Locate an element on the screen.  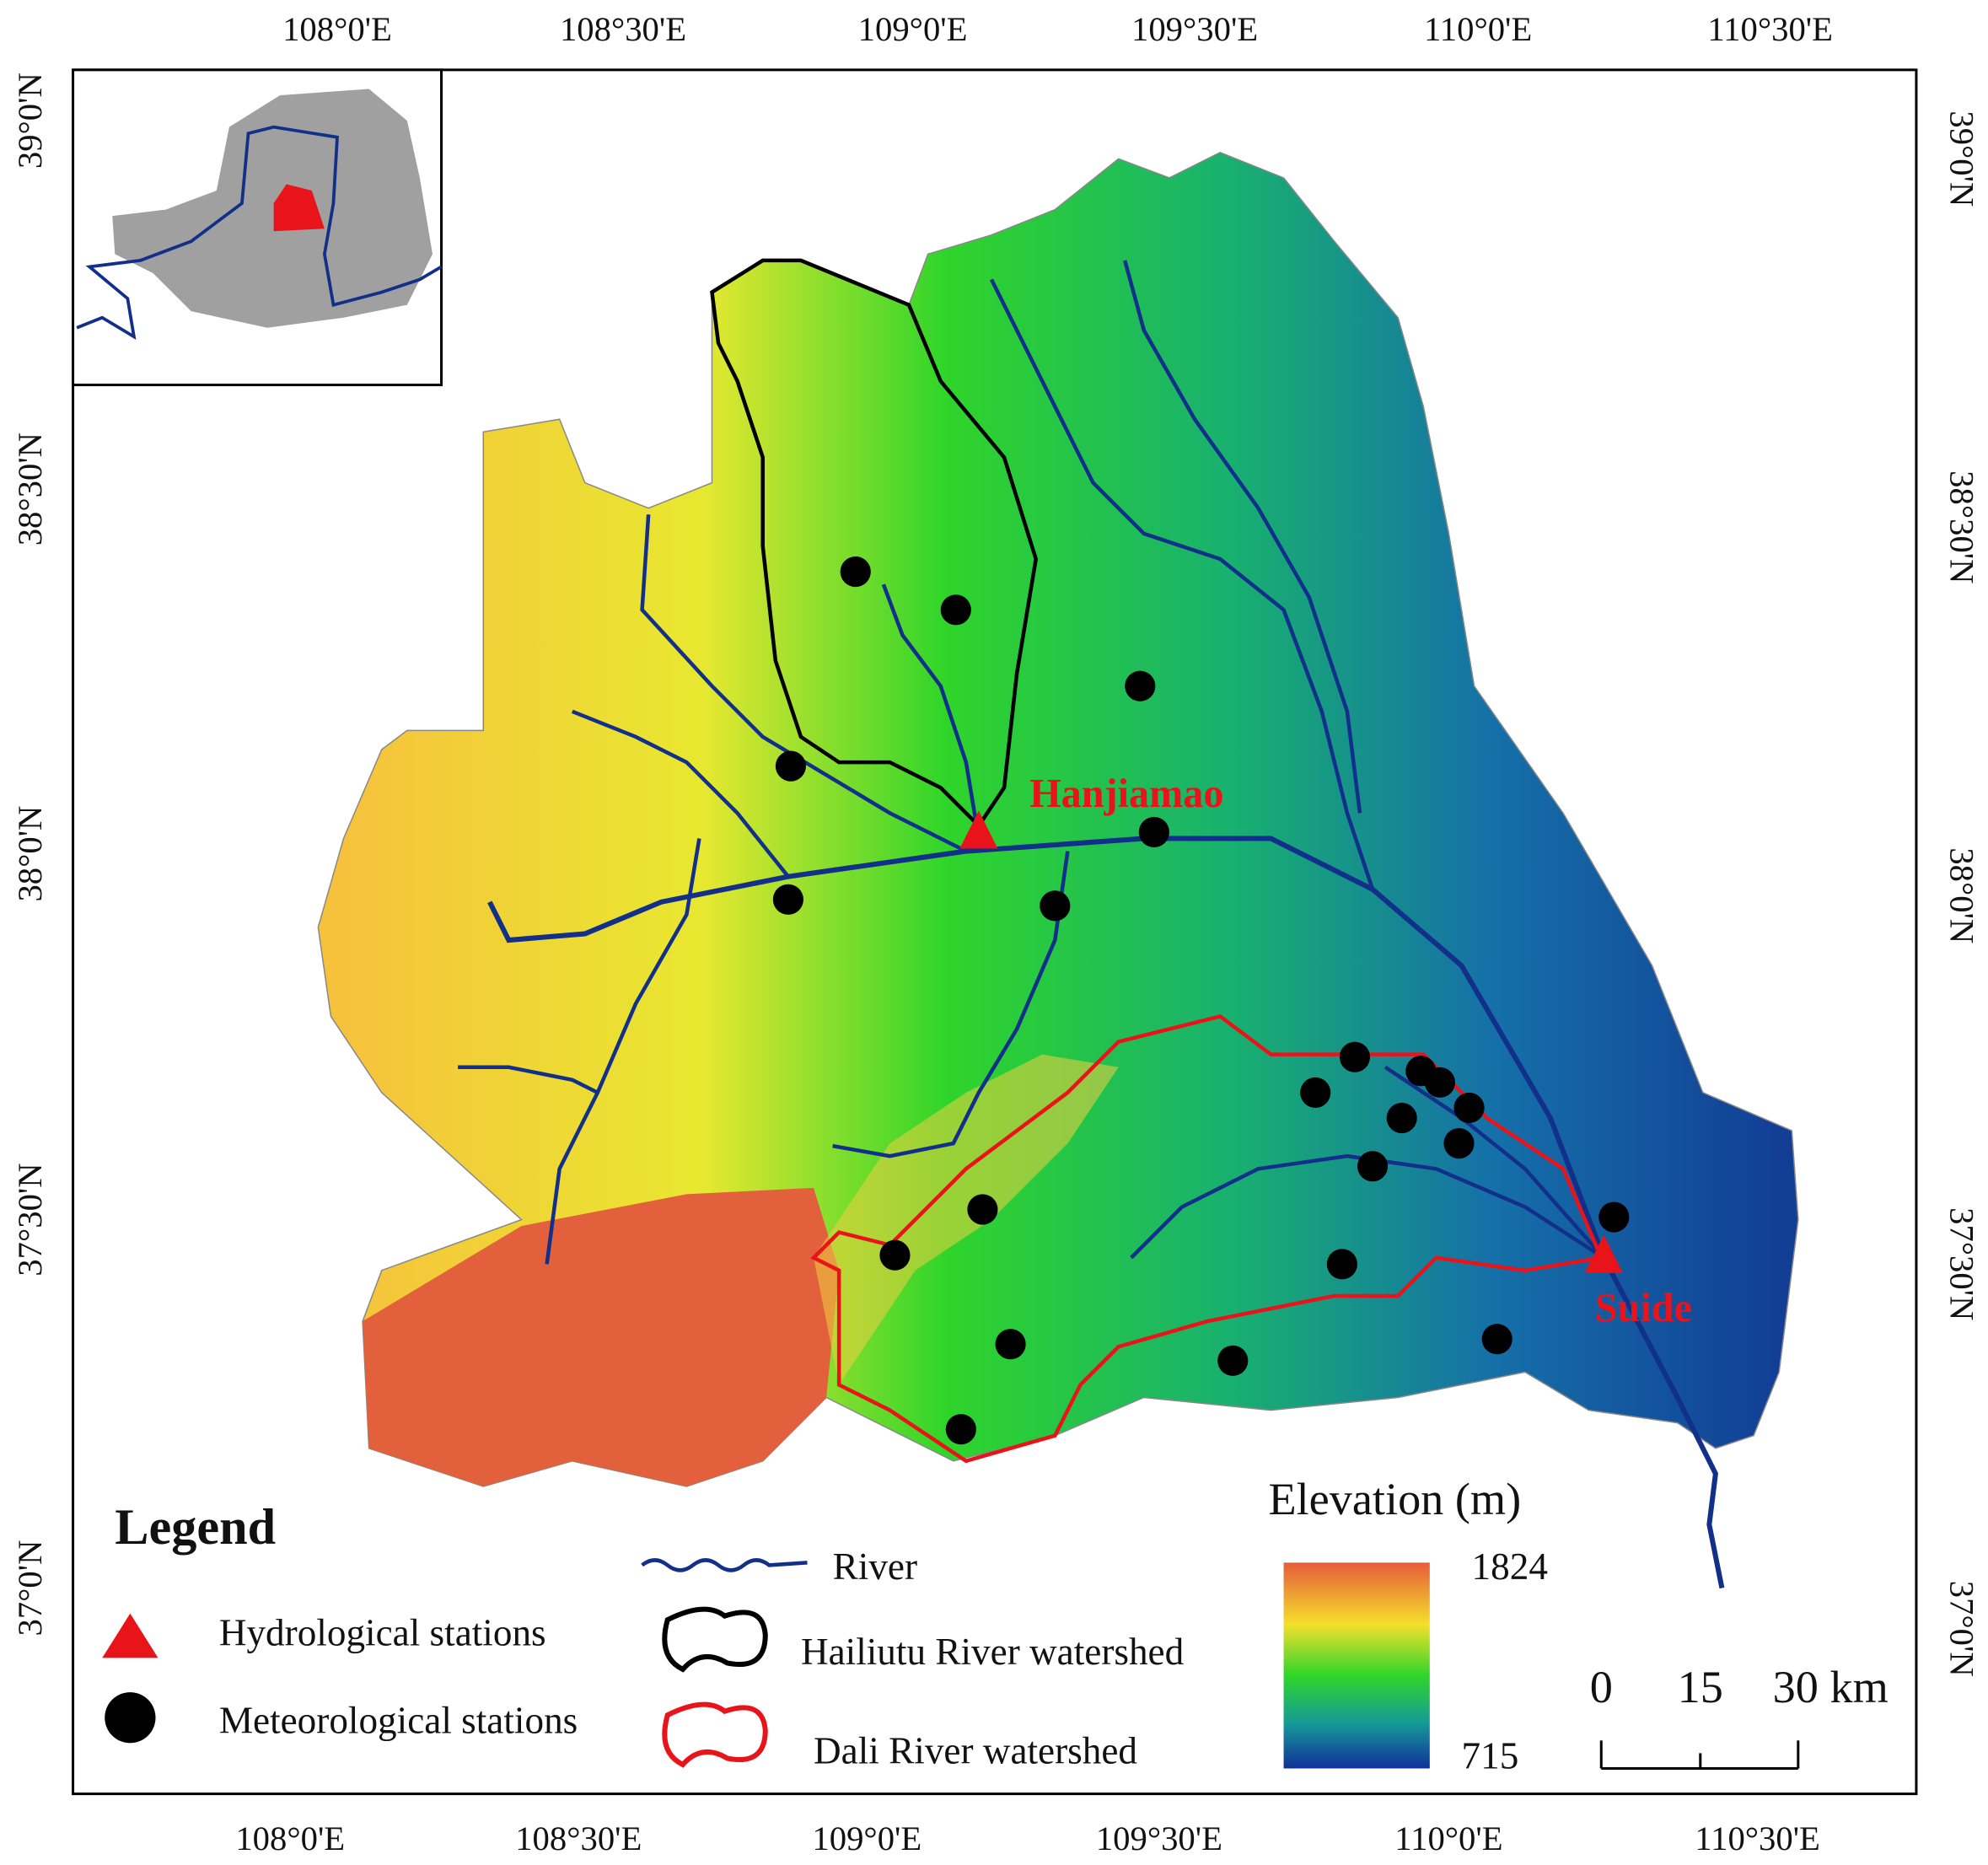
legend-title: Legend is located at coordinates (195, 1527).